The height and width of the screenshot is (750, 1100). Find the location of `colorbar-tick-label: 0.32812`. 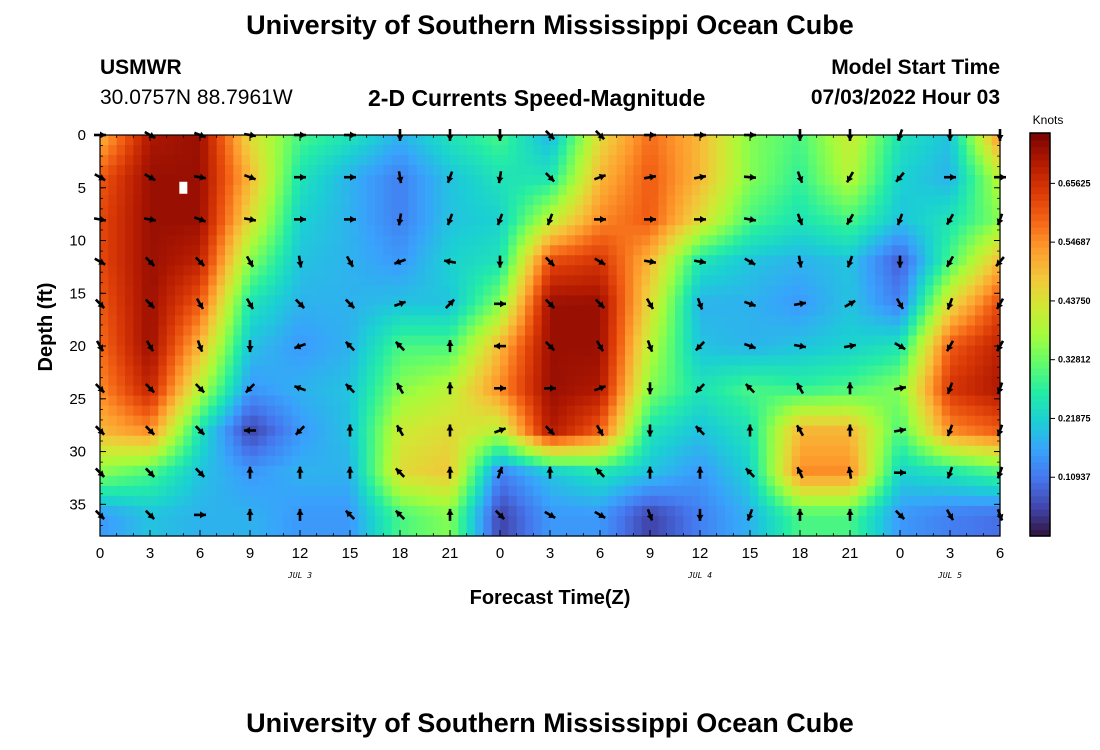

colorbar-tick-label: 0.32812 is located at coordinates (1074, 360).